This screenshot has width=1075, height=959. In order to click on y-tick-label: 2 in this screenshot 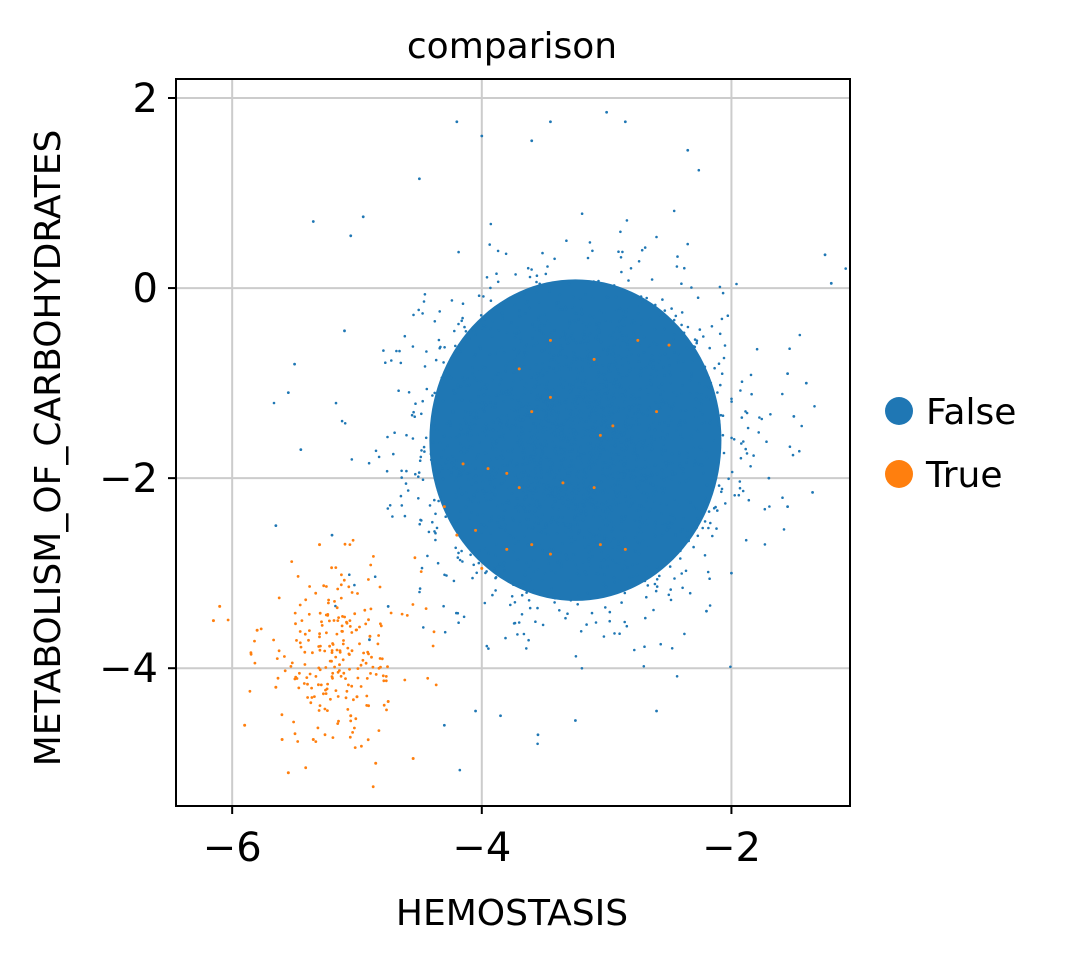, I will do `click(145, 99)`.